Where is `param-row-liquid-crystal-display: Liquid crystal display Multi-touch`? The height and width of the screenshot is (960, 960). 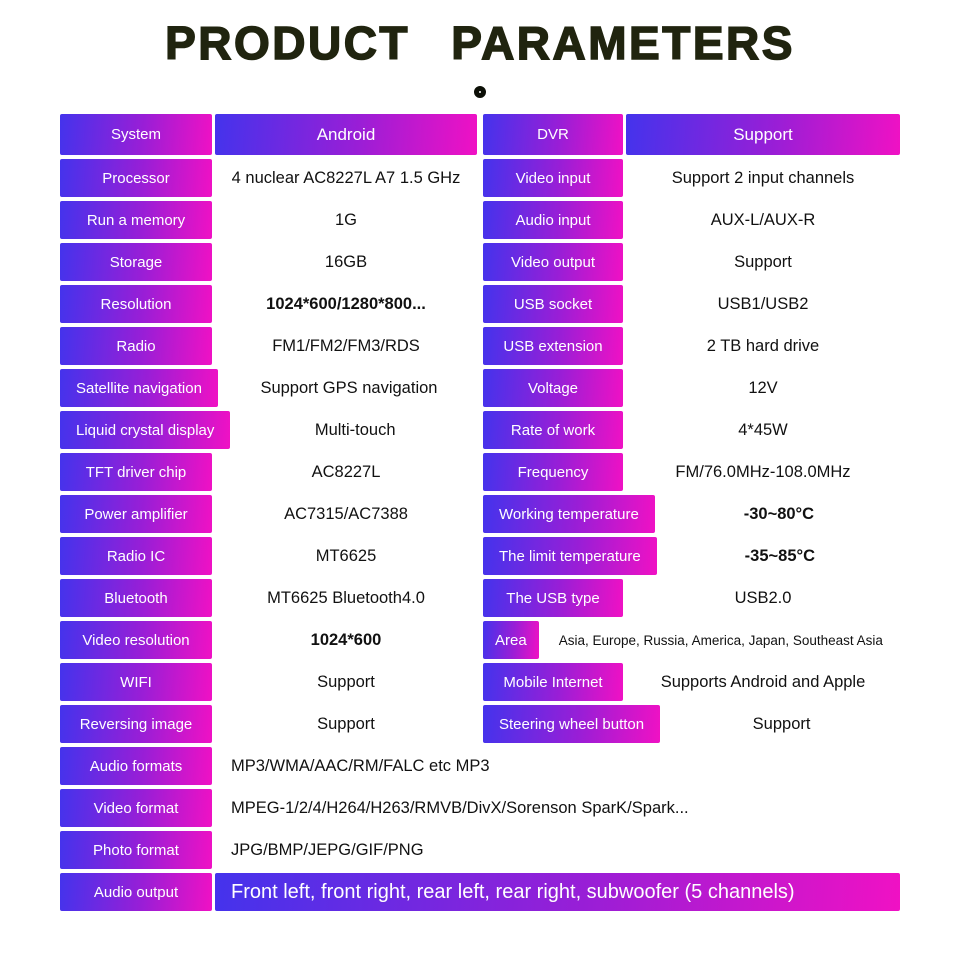
param-row-liquid-crystal-display: Liquid crystal display Multi-touch is located at coordinates (268, 430).